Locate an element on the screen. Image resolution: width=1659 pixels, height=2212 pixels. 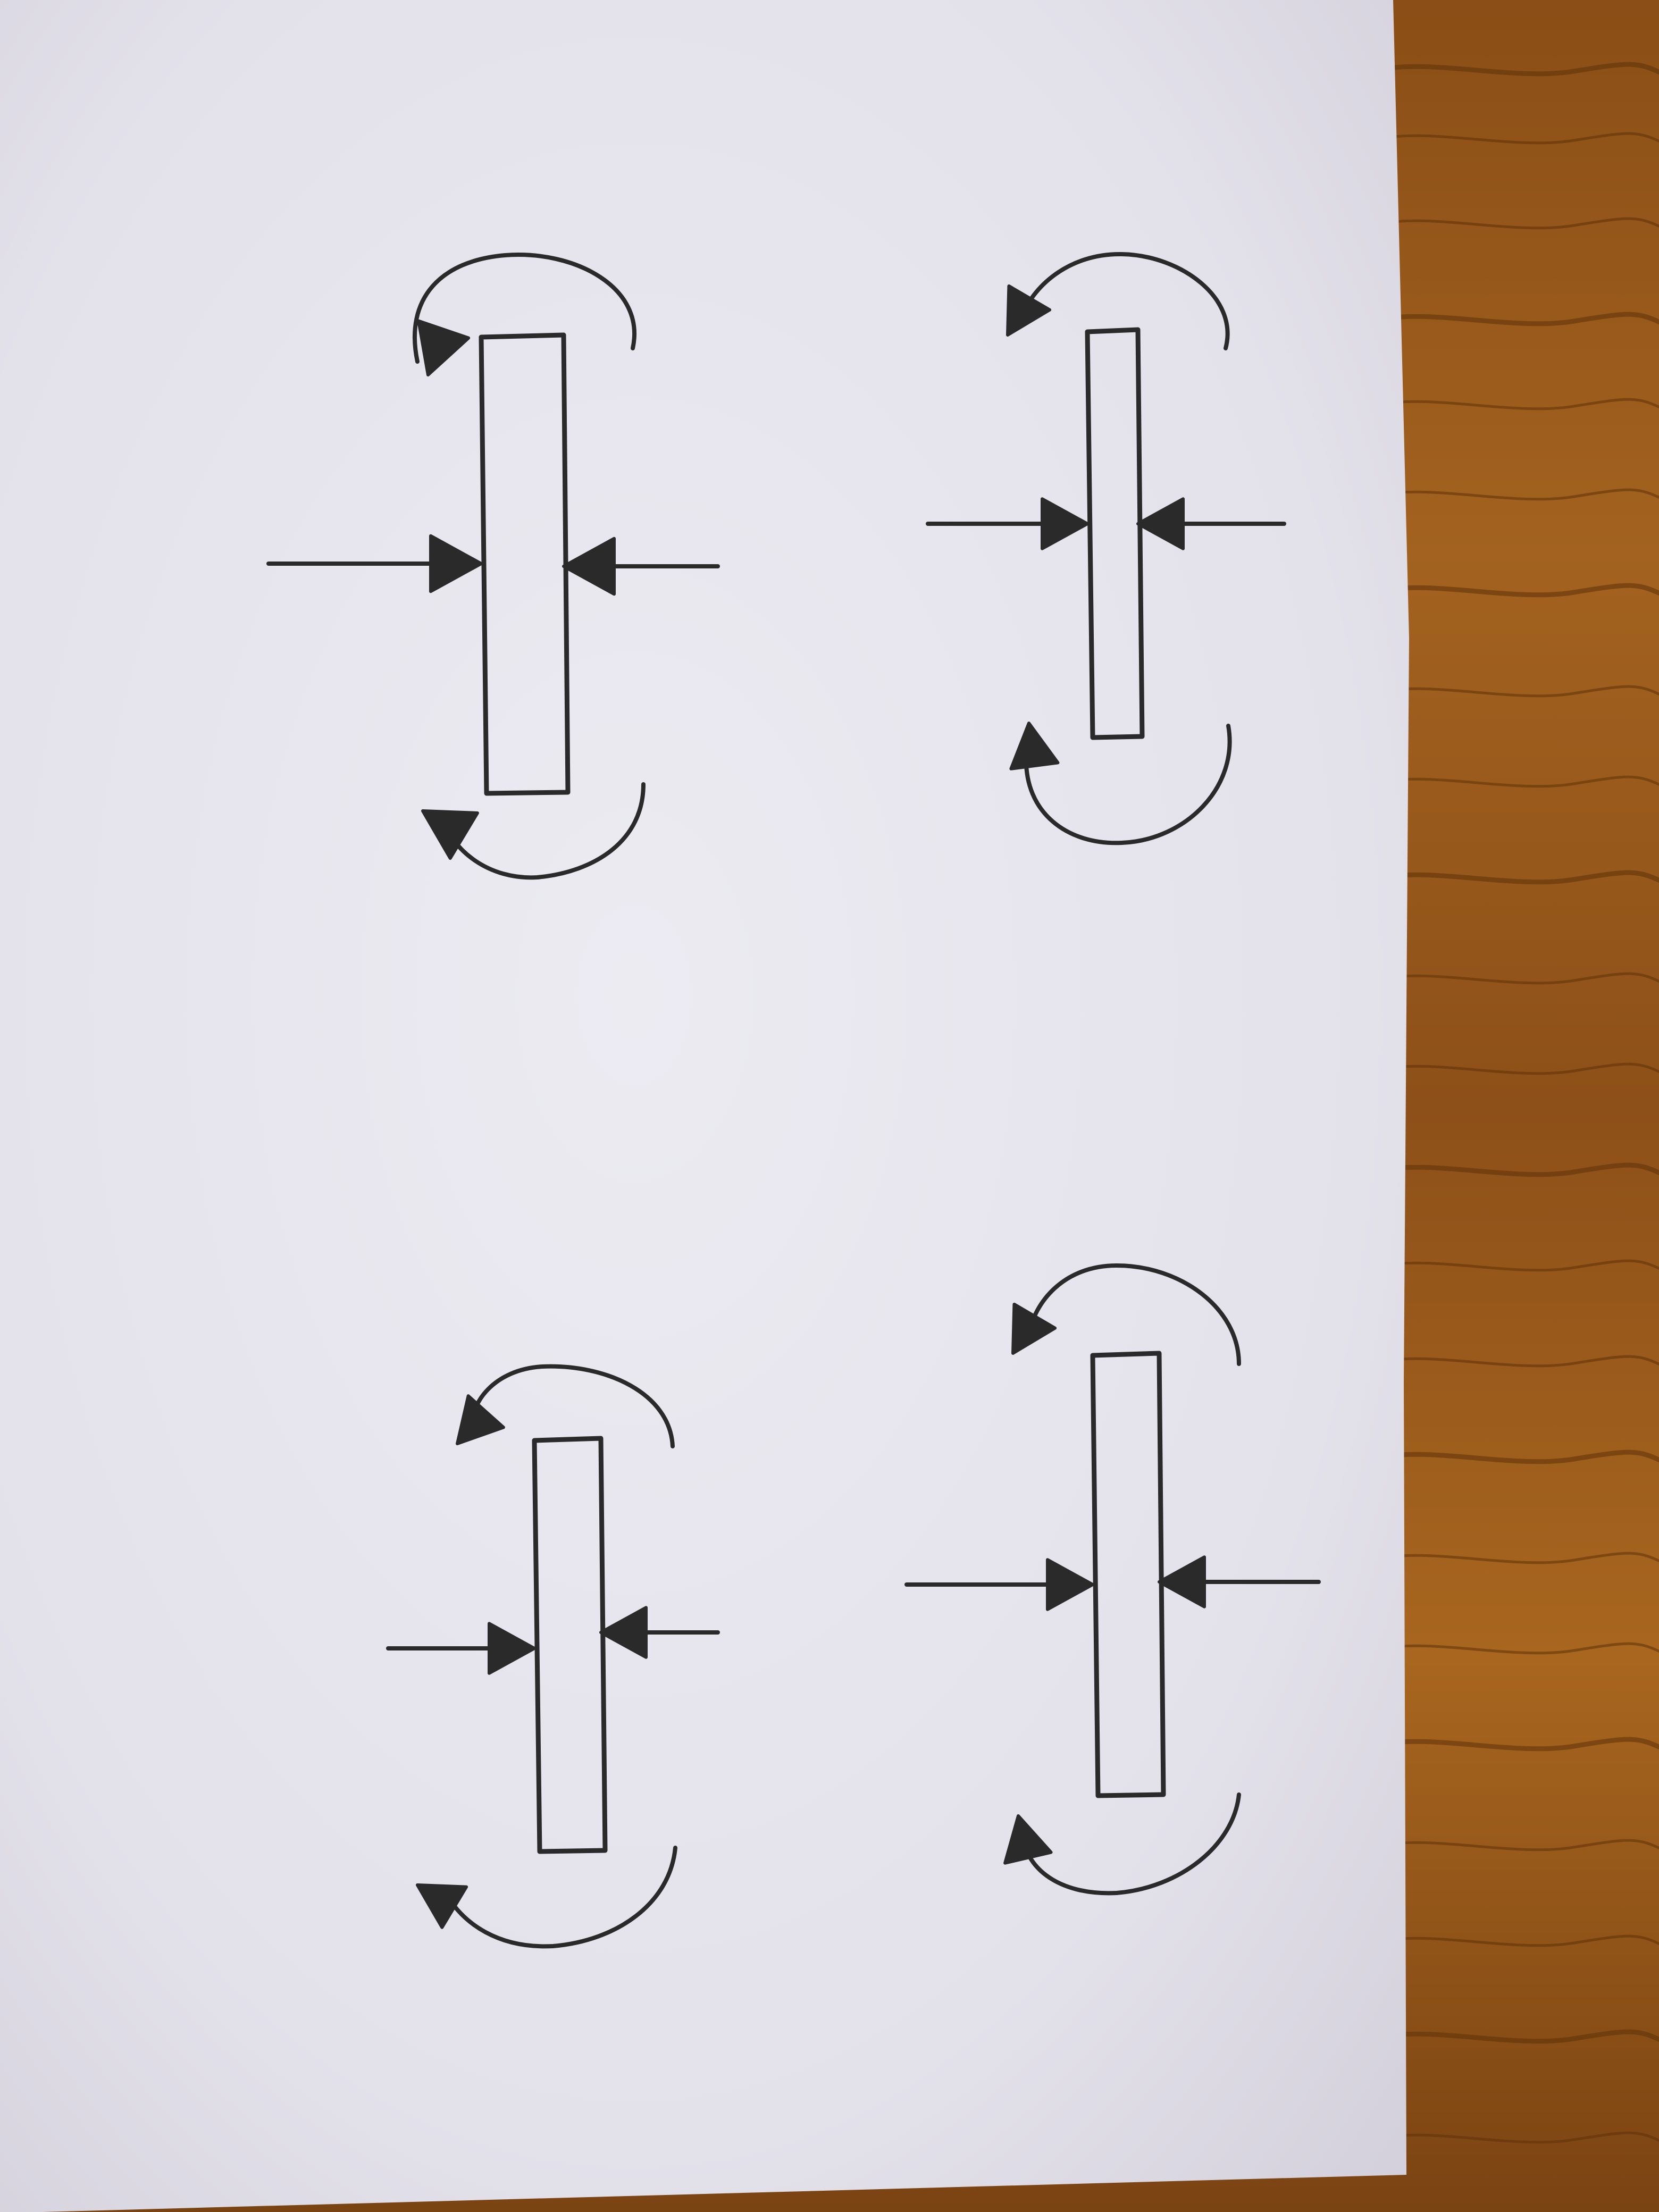
sketch-top-left is located at coordinates (493, 566).